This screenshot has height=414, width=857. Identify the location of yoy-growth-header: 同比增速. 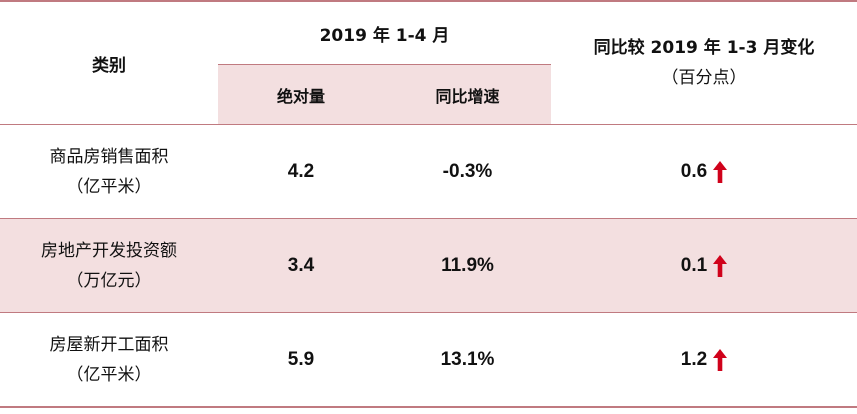
(467, 96).